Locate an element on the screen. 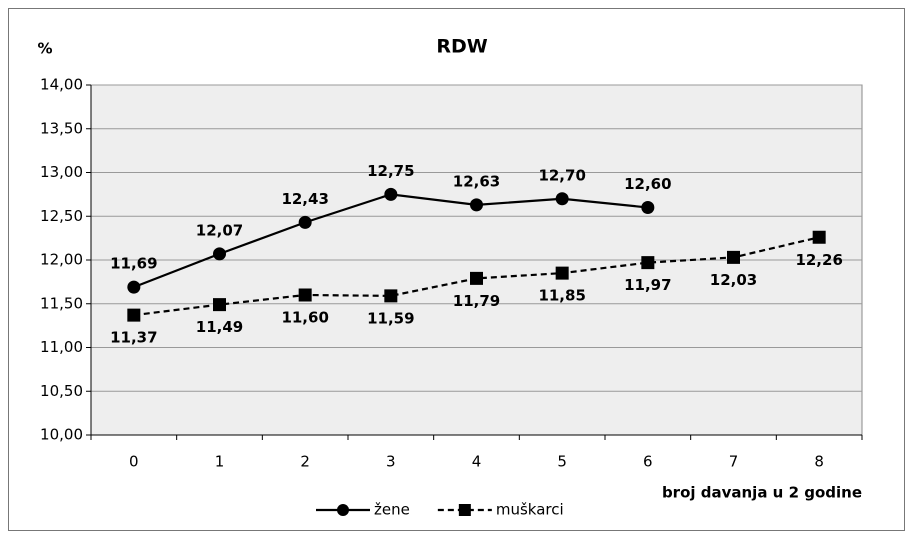 The height and width of the screenshot is (539, 913). y-tick-label: 10,50 is located at coordinates (61, 391).